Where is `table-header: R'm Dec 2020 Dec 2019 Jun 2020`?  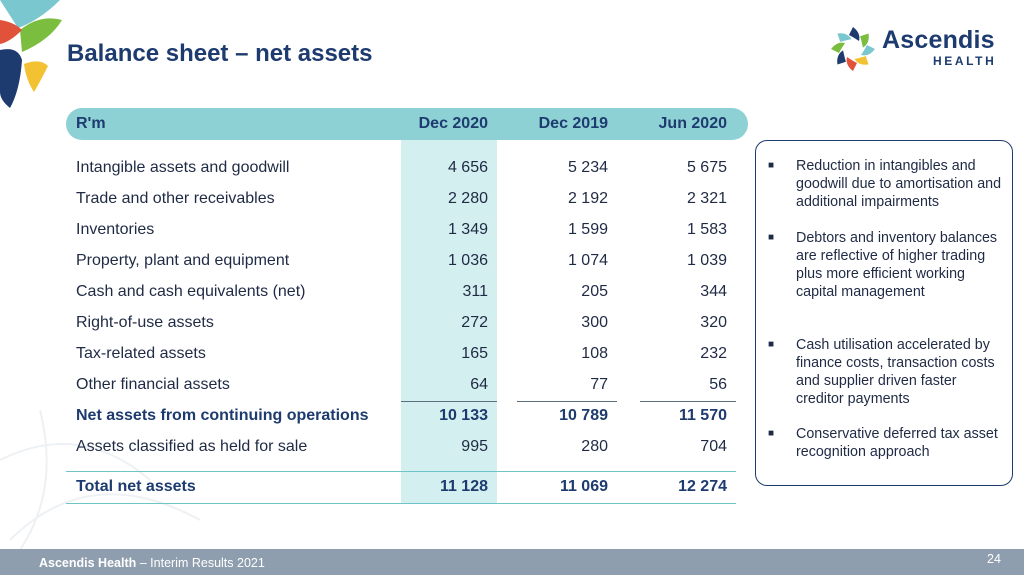
table-header: R'm Dec 2020 Dec 2019 Jun 2020 is located at coordinates (407, 124).